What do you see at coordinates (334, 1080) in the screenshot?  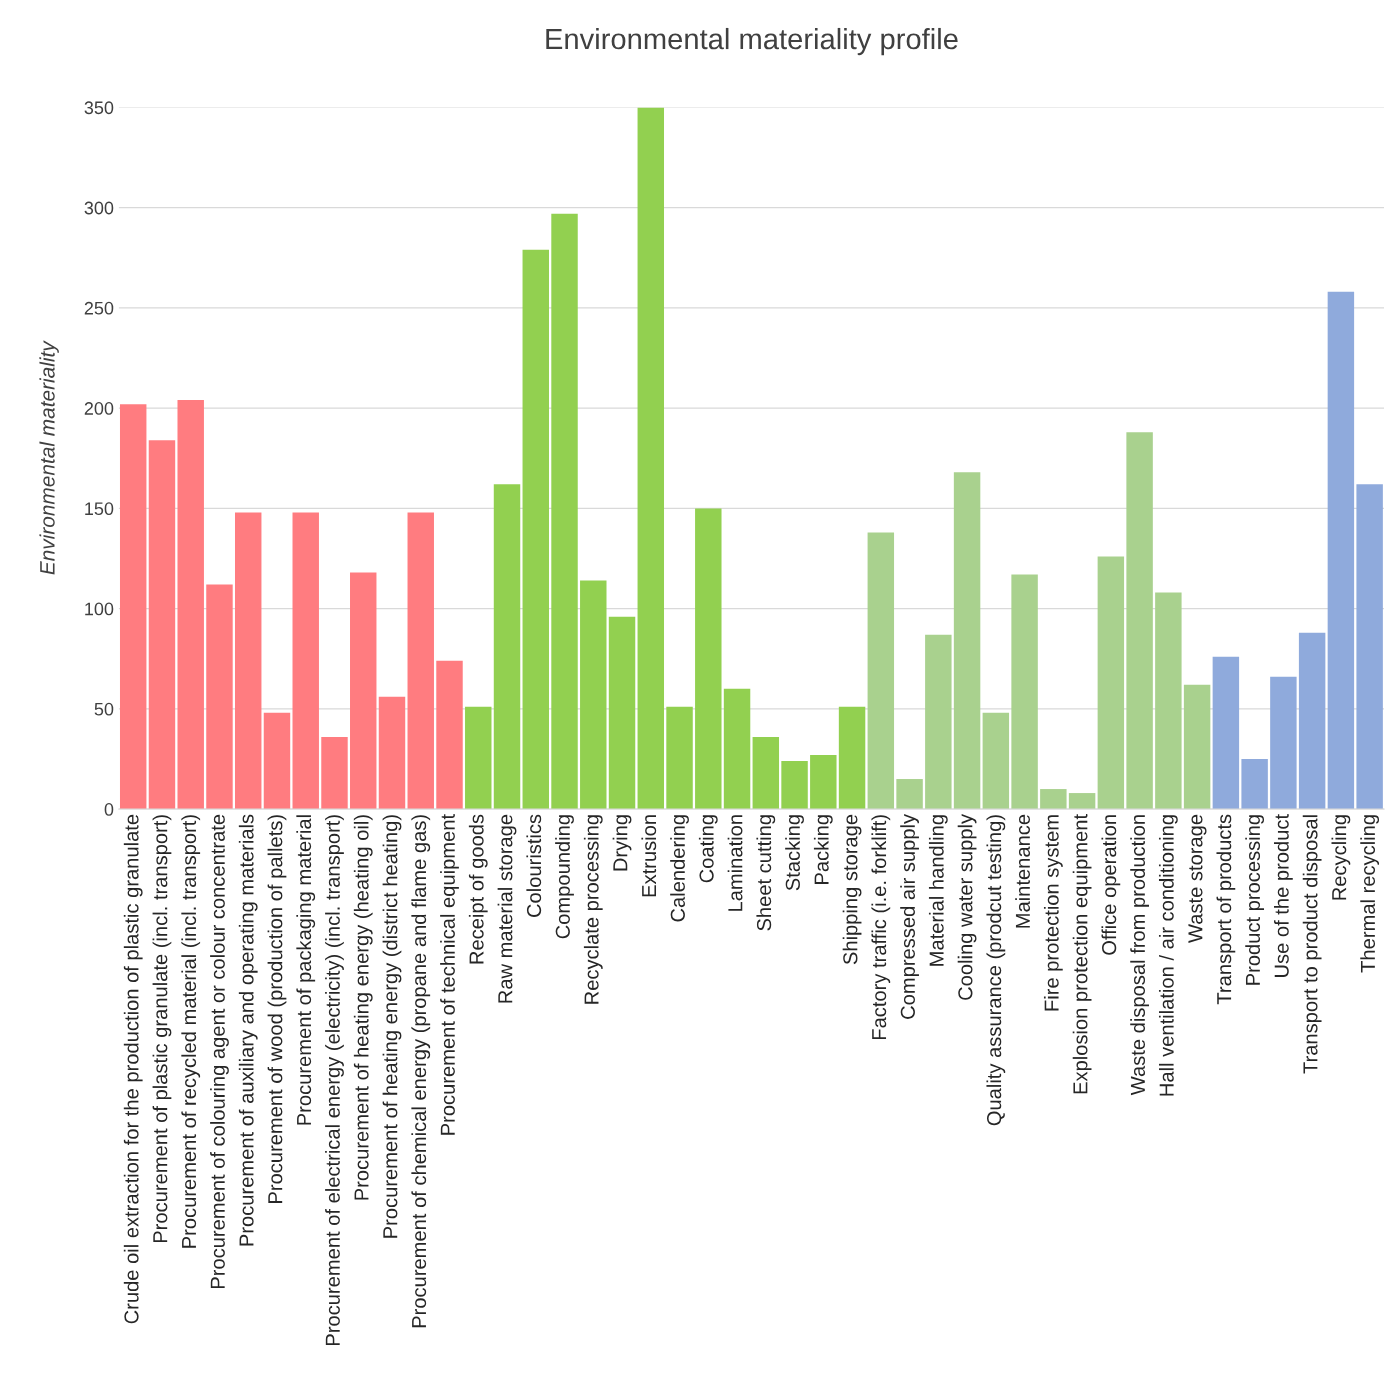 I see `x-tick-label: Procurement of electrical energy (electricity) (incl. transport)` at bounding box center [334, 1080].